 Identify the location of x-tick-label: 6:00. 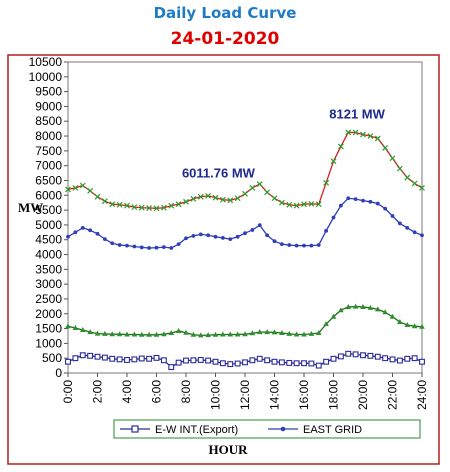
(157, 392).